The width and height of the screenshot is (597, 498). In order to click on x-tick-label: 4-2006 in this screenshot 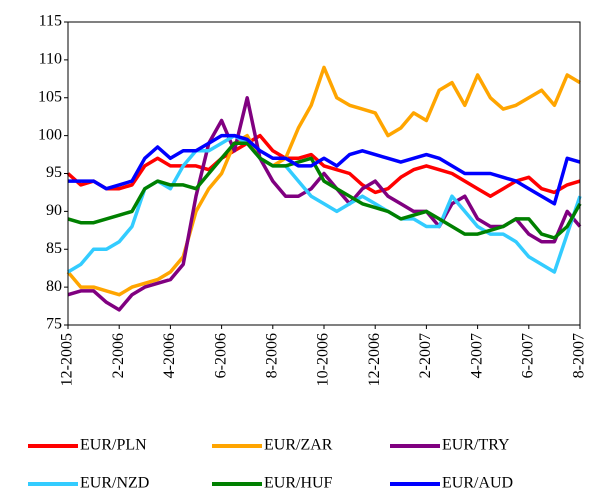, I will do `click(169, 355)`.